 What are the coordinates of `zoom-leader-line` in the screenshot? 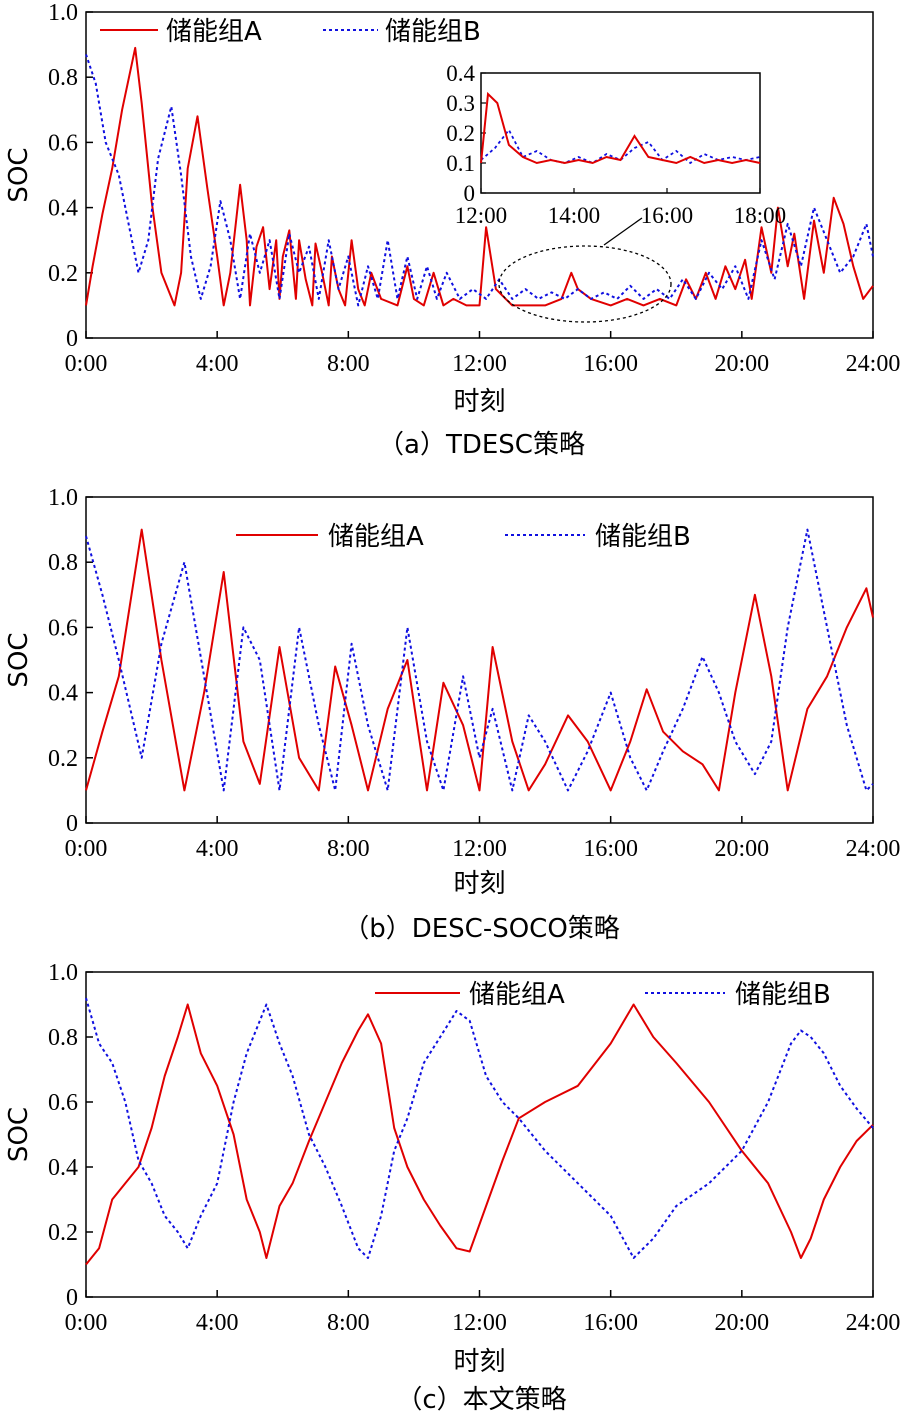 It's located at (623, 231).